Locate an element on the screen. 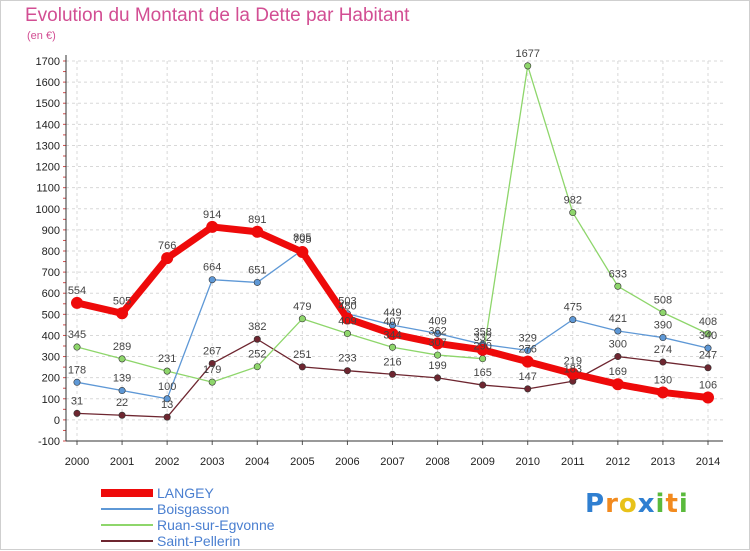 The image size is (750, 551). legend-label: Saint-Pellerin is located at coordinates (199, 541).